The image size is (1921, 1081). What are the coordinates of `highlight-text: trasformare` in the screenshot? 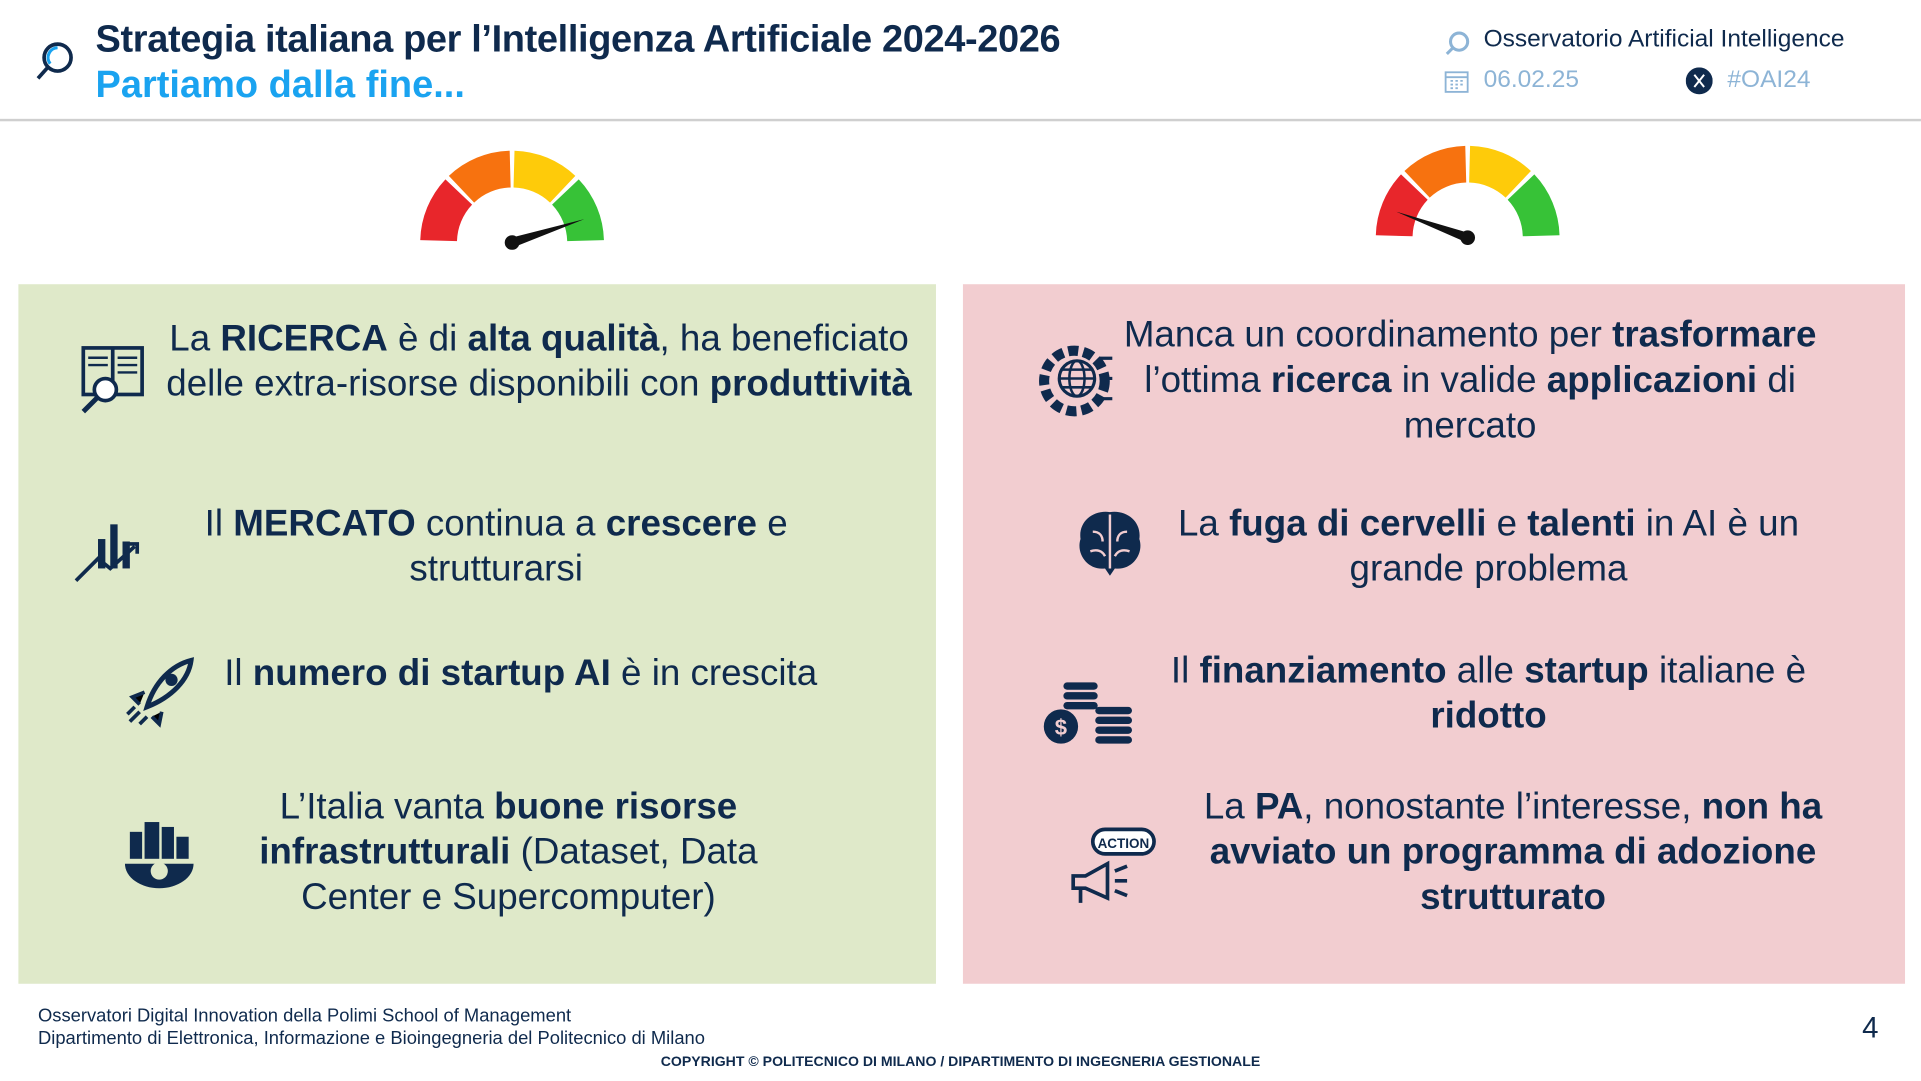 It's located at (1714, 335).